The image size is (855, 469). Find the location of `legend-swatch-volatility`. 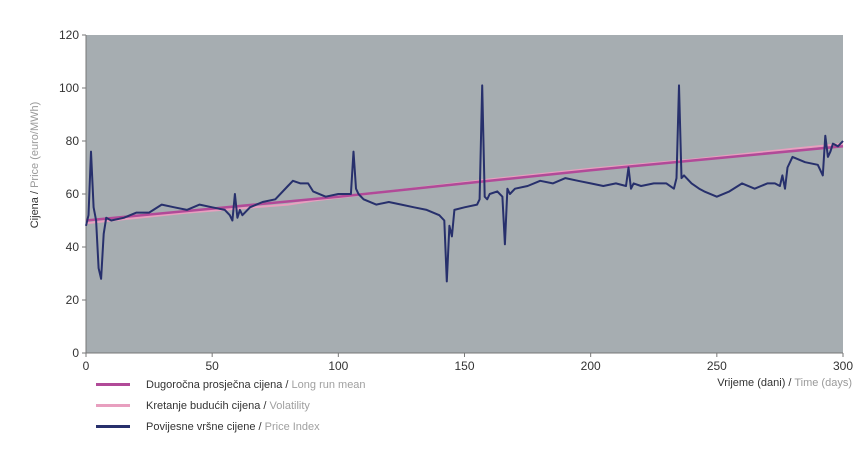

legend-swatch-volatility is located at coordinates (113, 405).